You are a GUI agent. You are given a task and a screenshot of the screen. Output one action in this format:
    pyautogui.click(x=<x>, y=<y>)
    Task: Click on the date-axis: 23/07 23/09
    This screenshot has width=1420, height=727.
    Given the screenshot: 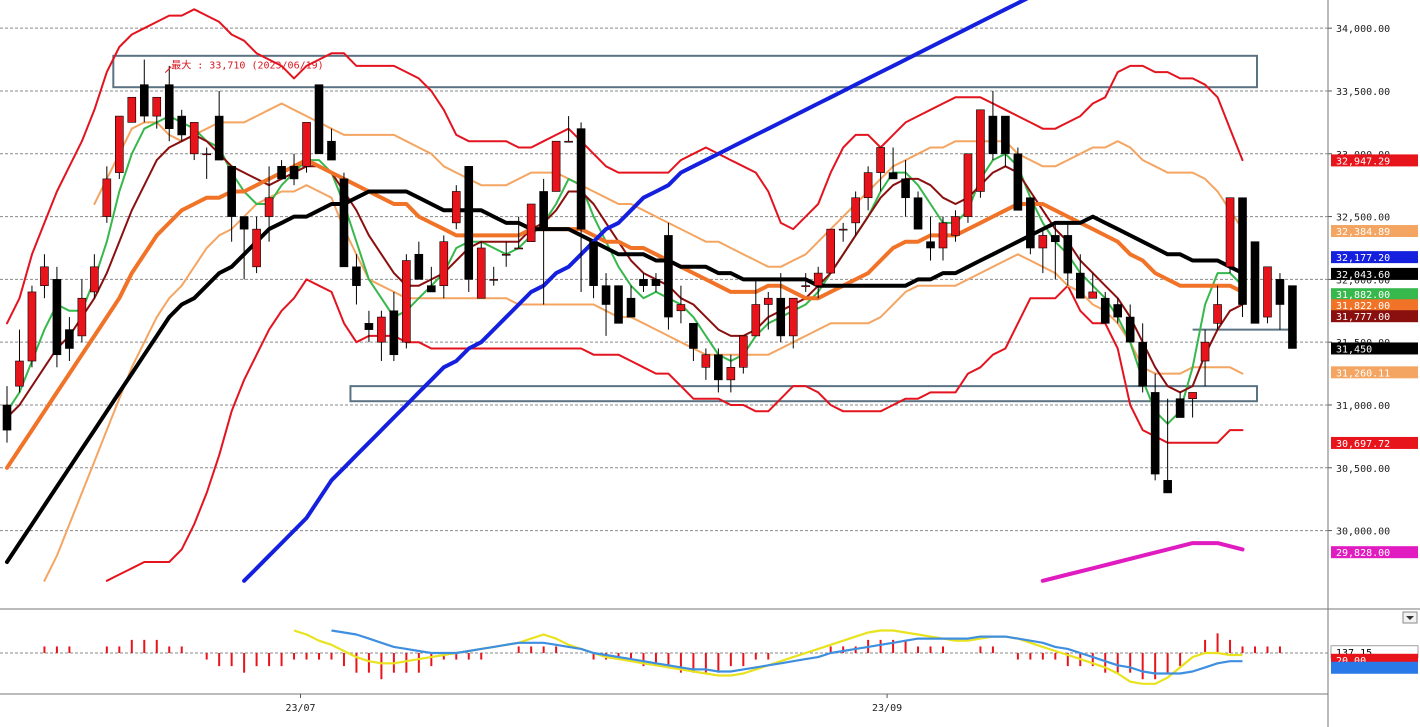 What is the action you would take?
    pyautogui.click(x=664, y=703)
    